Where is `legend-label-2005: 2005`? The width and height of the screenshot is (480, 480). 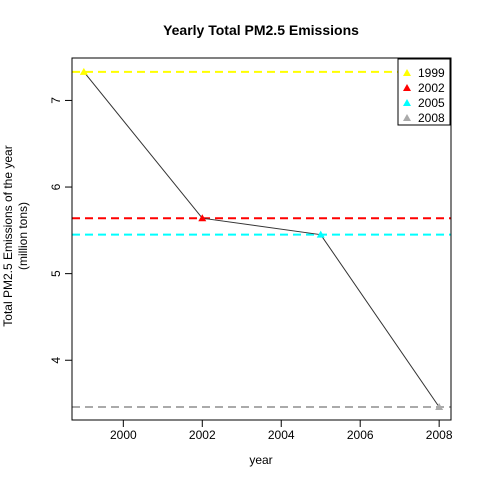 legend-label-2005: 2005 is located at coordinates (431, 103).